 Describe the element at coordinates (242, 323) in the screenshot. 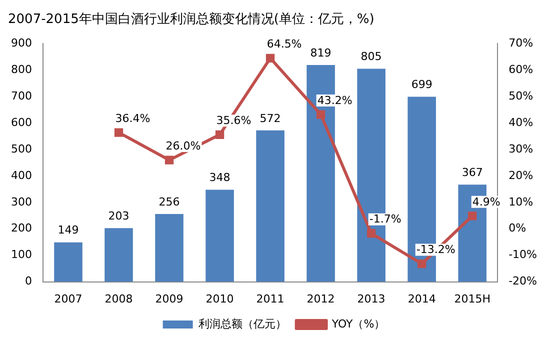

I see `legend-label: 利润总额（亿元）` at that location.